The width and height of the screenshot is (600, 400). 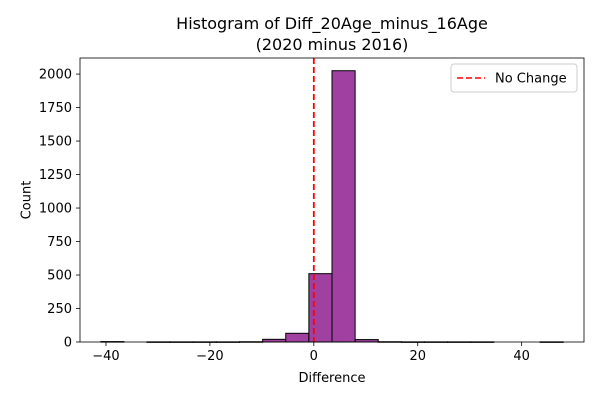 I want to click on y-tick-label: 1250, so click(x=55, y=175).